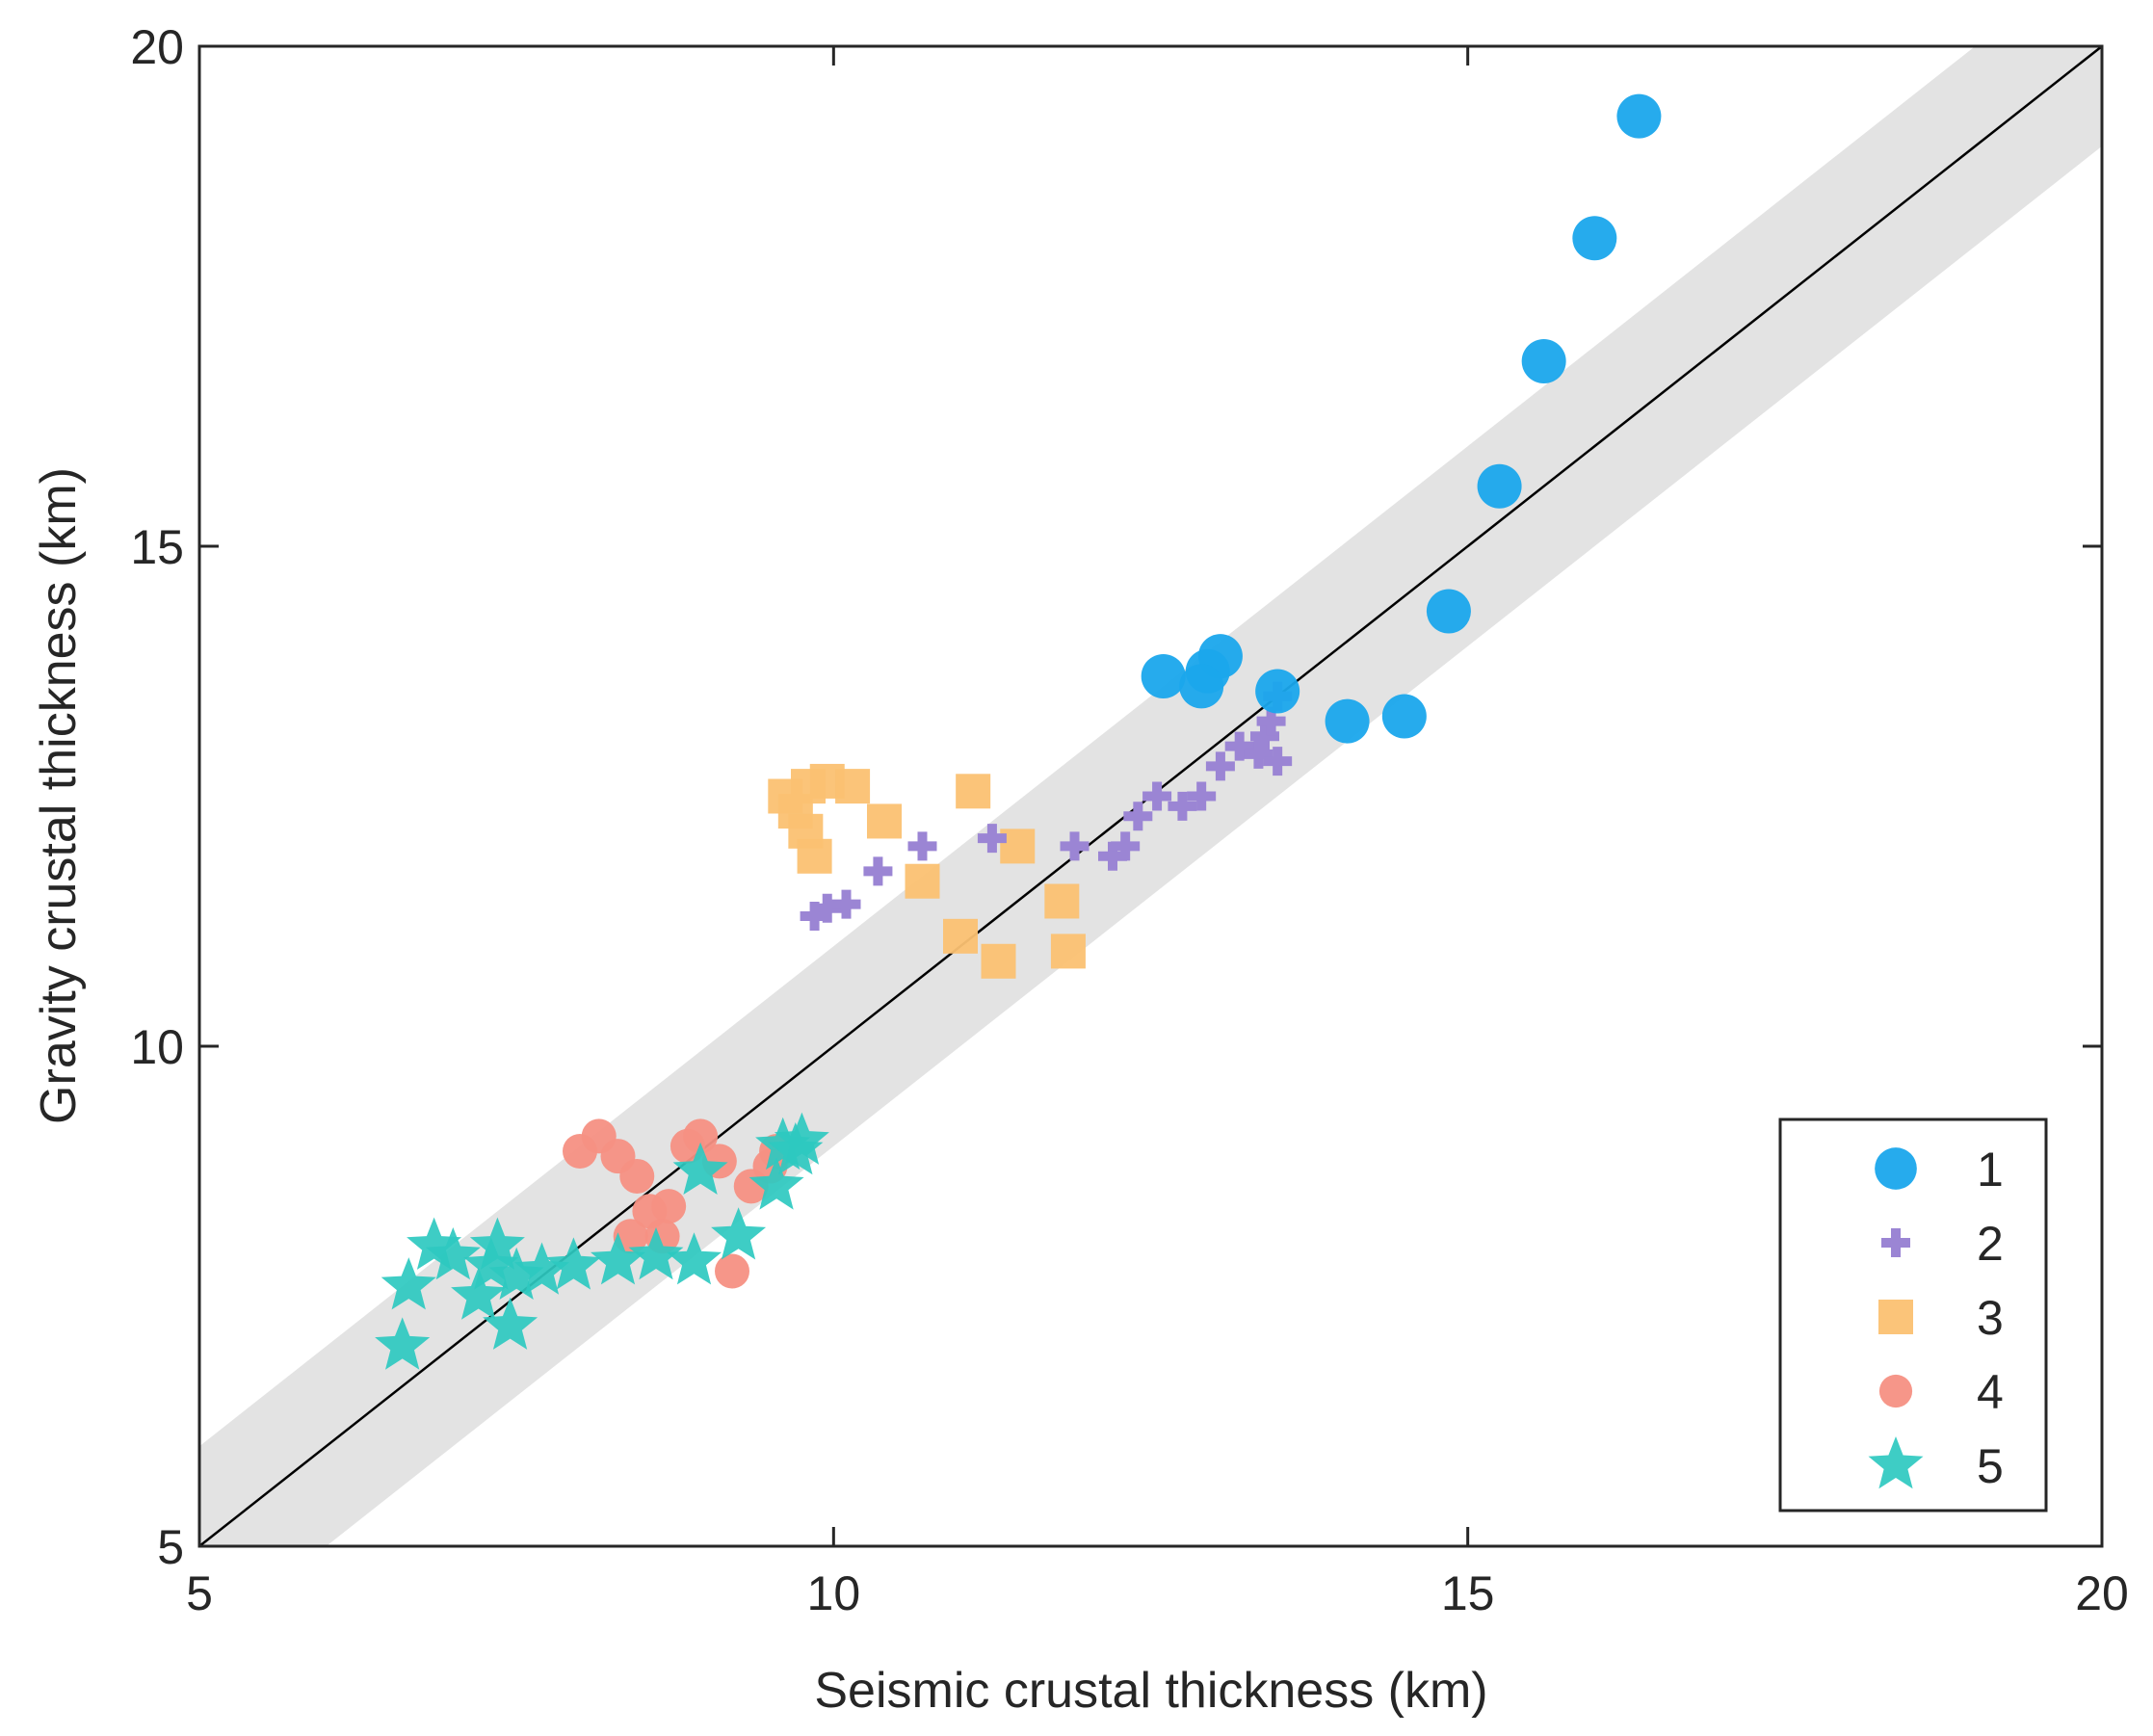 The image size is (2153, 1736). What do you see at coordinates (59, 795) in the screenshot?
I see `y-axis-title: Gravity crustal thickness (km)` at bounding box center [59, 795].